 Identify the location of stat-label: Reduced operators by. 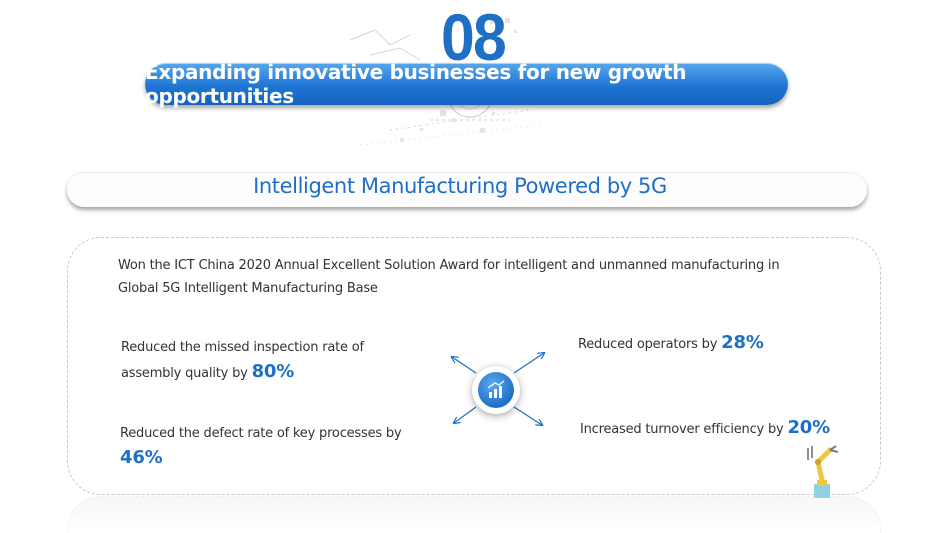
(648, 344).